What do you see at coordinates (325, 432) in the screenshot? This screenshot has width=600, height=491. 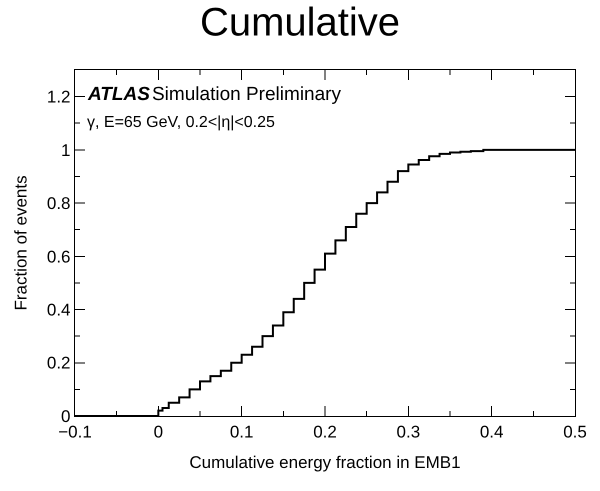 I see `x-tick-label: 0.2` at bounding box center [325, 432].